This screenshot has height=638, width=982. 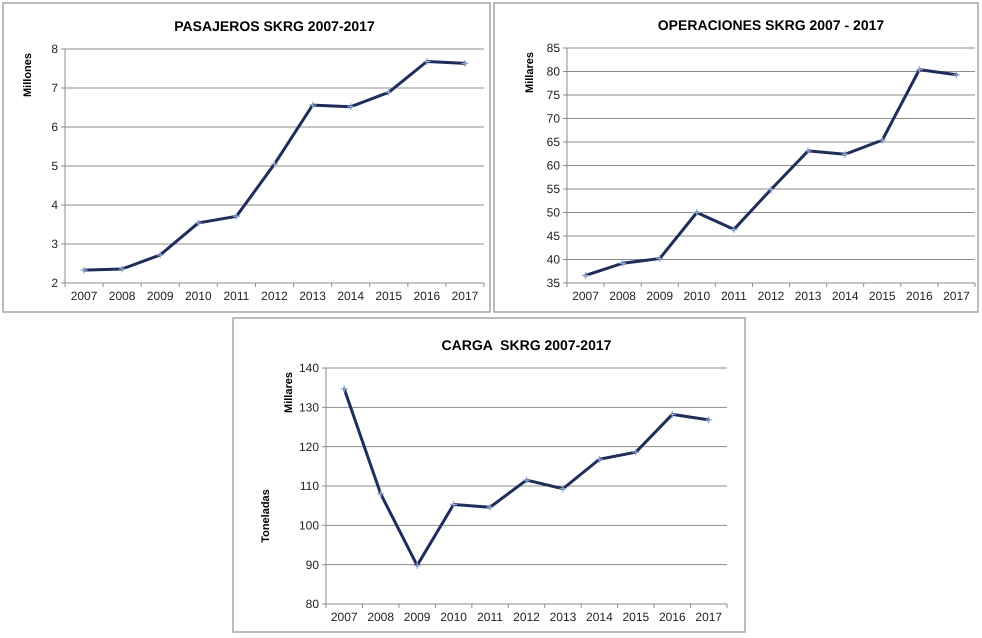 What do you see at coordinates (28, 75) in the screenshot?
I see `y-axis-title: Millones` at bounding box center [28, 75].